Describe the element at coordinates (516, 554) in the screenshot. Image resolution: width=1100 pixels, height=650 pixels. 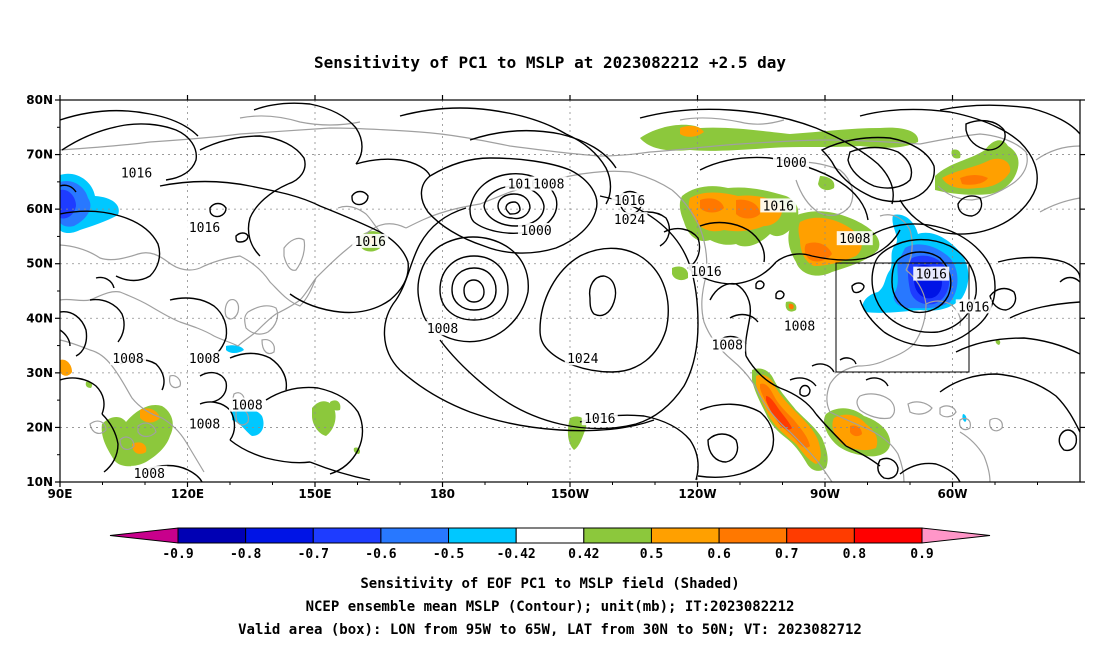
I see `colorbar-label: -0.42` at that location.